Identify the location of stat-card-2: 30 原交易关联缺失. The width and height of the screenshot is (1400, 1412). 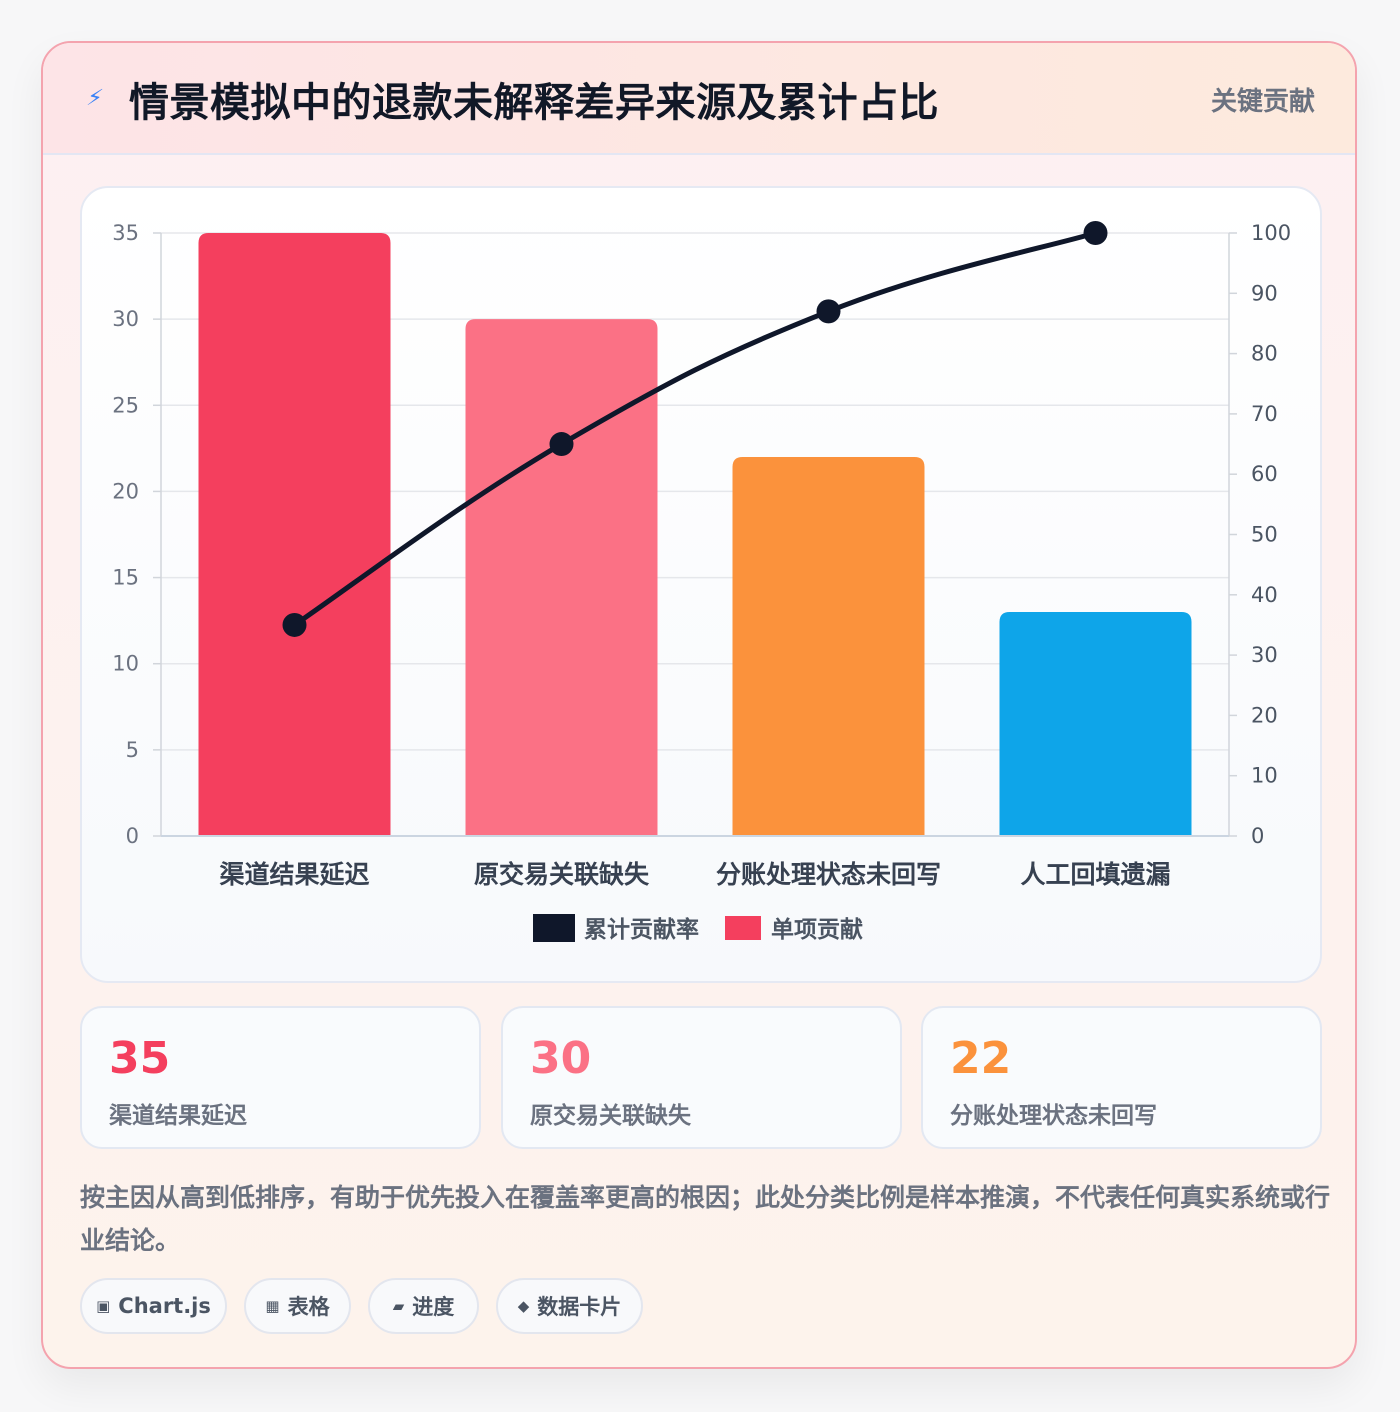
(701, 1077).